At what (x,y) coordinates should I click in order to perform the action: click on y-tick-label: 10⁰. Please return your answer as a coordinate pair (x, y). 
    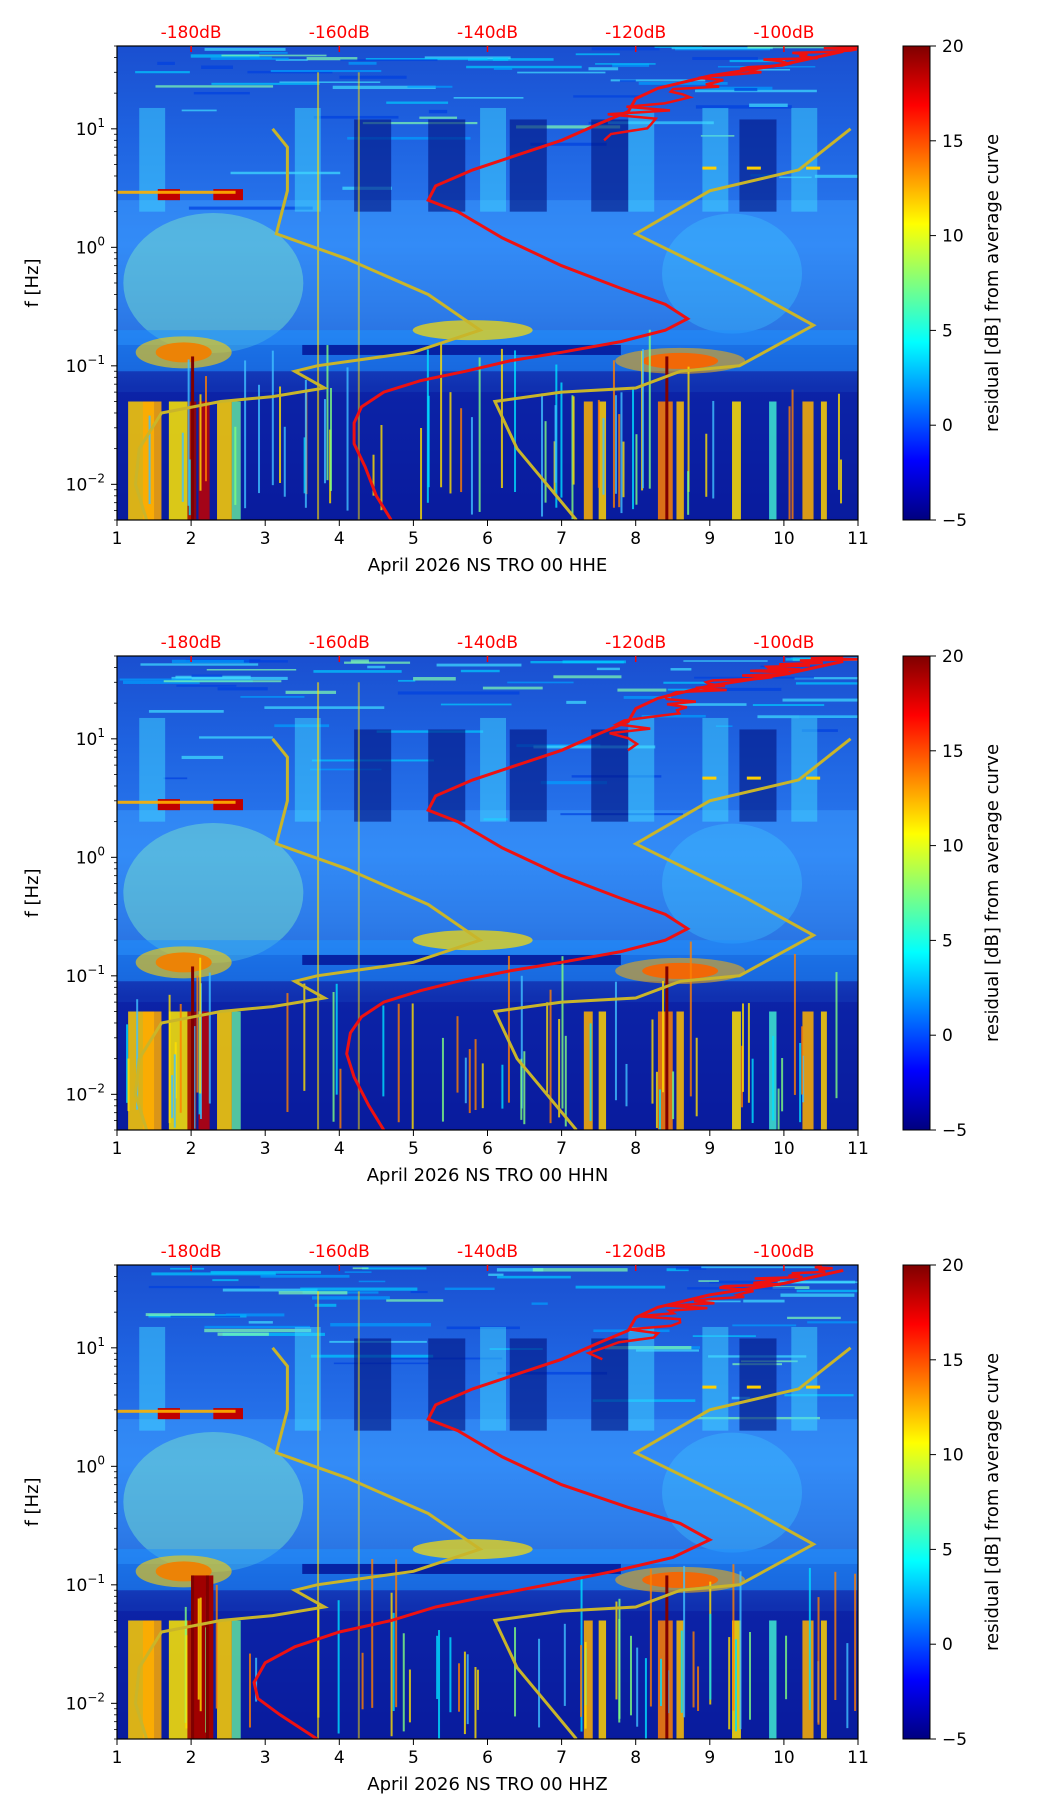
    Looking at the image, I should click on (90, 1465).